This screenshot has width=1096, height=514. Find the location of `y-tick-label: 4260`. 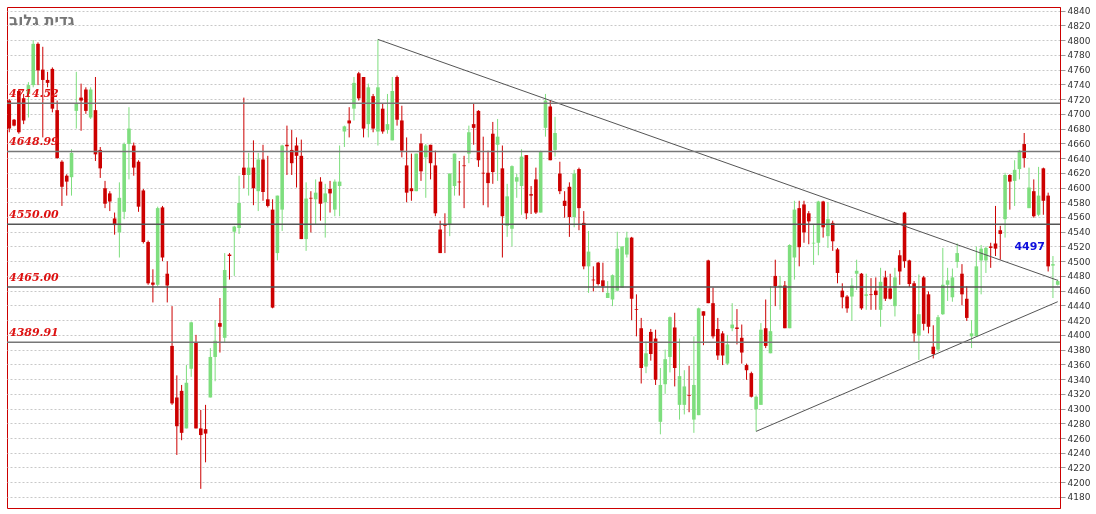

y-tick-label: 4260 is located at coordinates (1079, 438).